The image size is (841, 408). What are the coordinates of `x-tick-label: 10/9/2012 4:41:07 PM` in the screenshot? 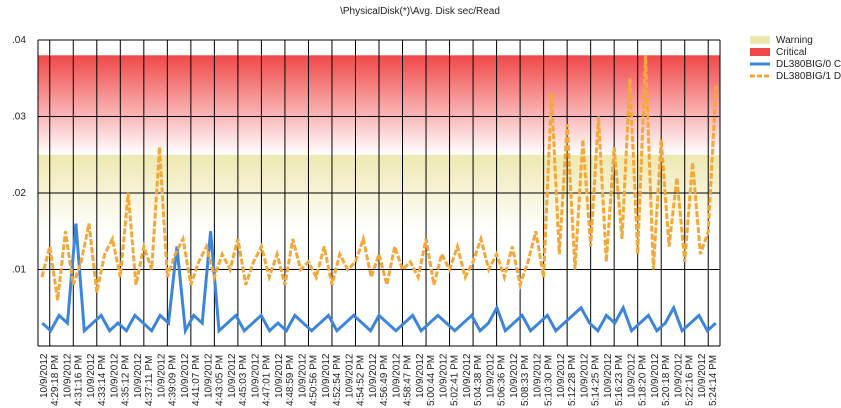 It's located at (191, 379).